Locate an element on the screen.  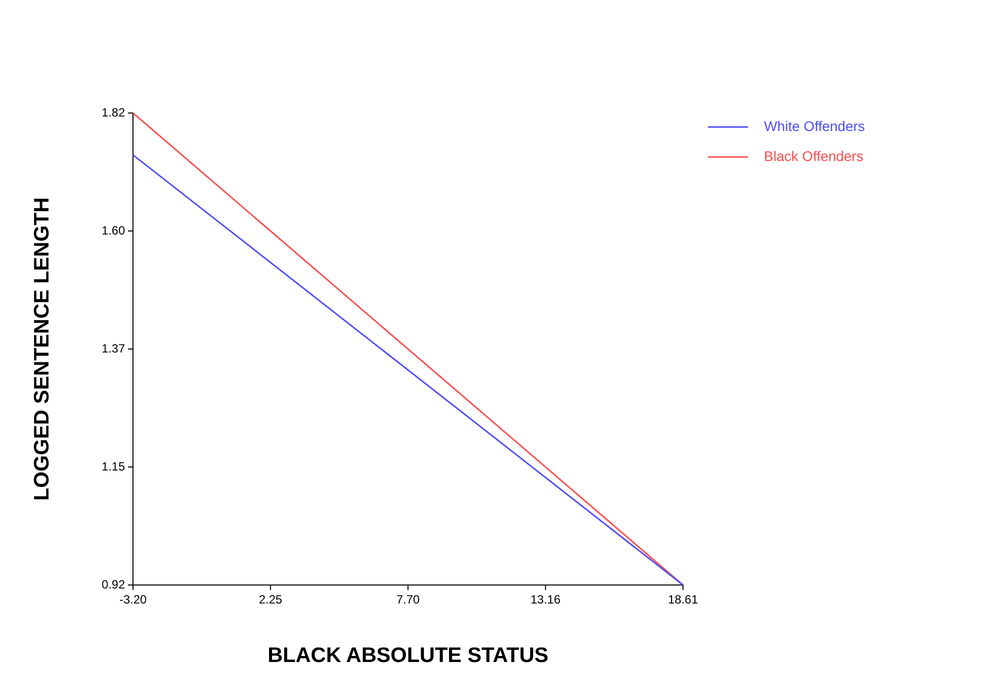
x-tick-label: 7.70 is located at coordinates (408, 599).